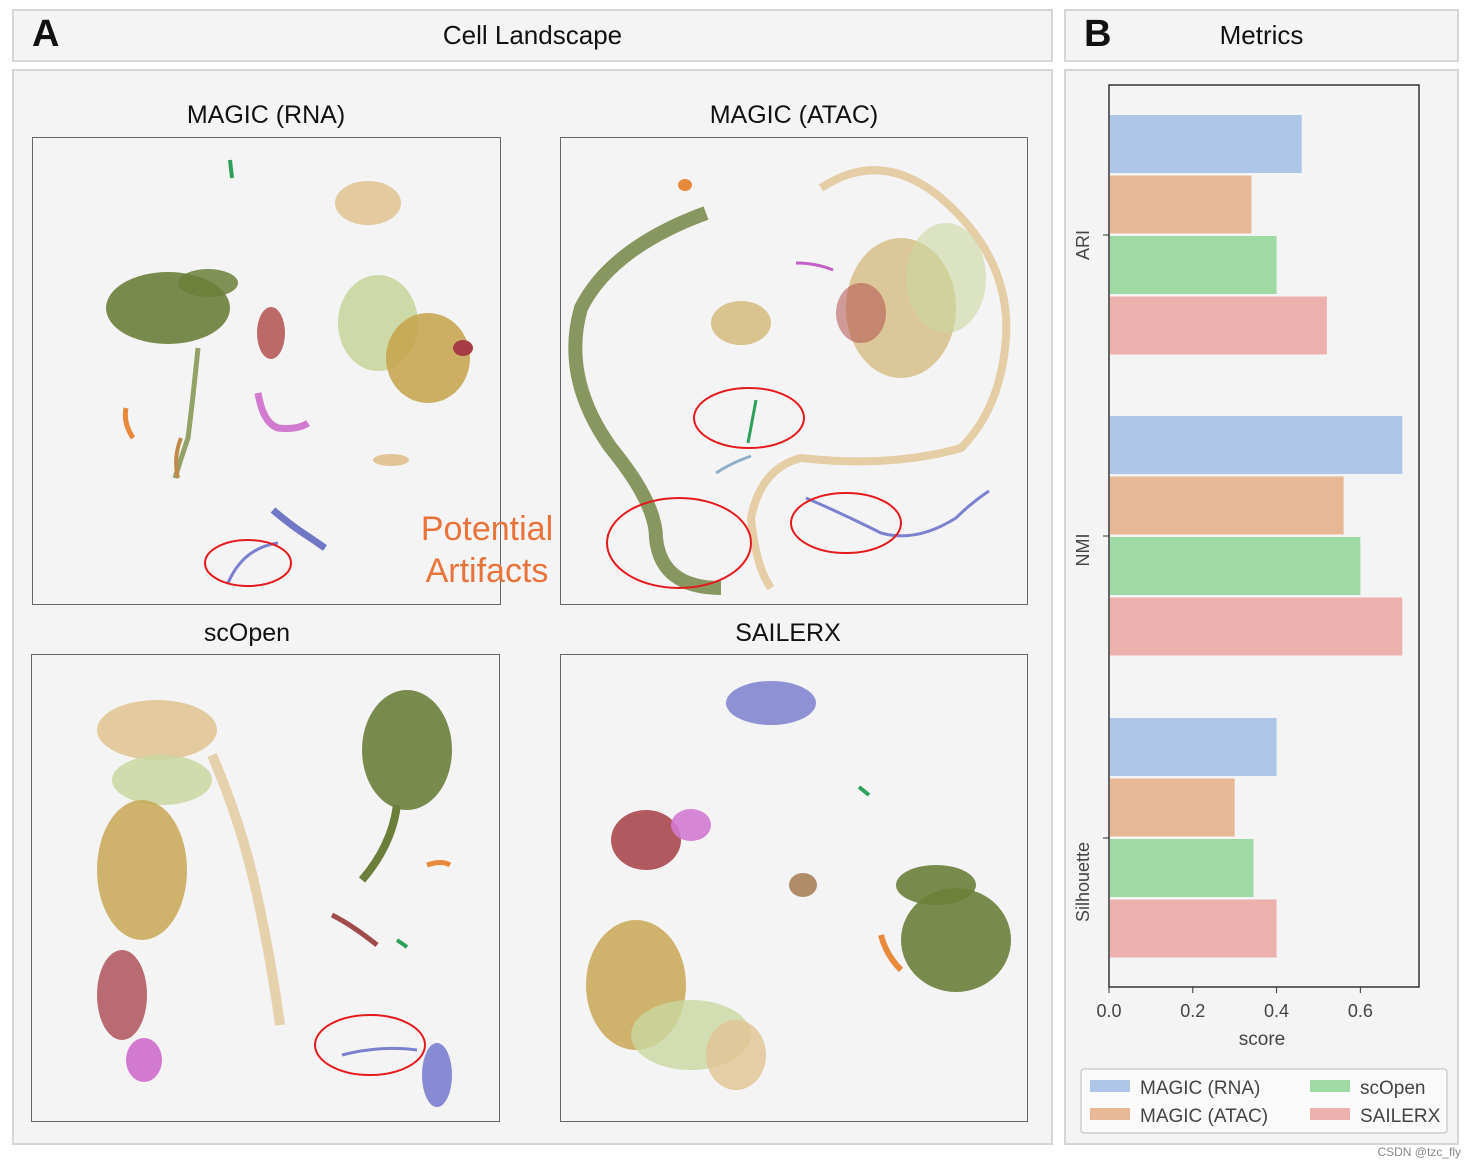 Image resolution: width=1475 pixels, height=1163 pixels. Describe the element at coordinates (463, 348) in the screenshot. I see `cluster-red-right` at that location.